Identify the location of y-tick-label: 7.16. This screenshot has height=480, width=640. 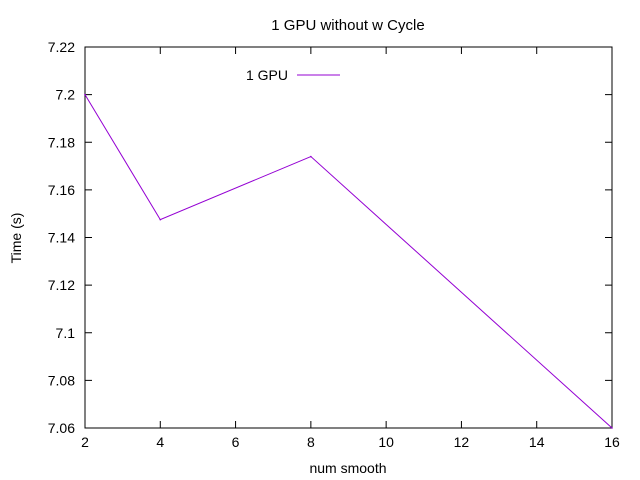
(61, 190).